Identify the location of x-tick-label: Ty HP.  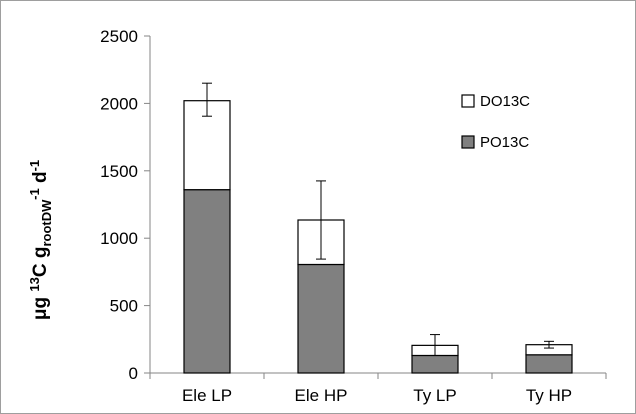
(549, 395).